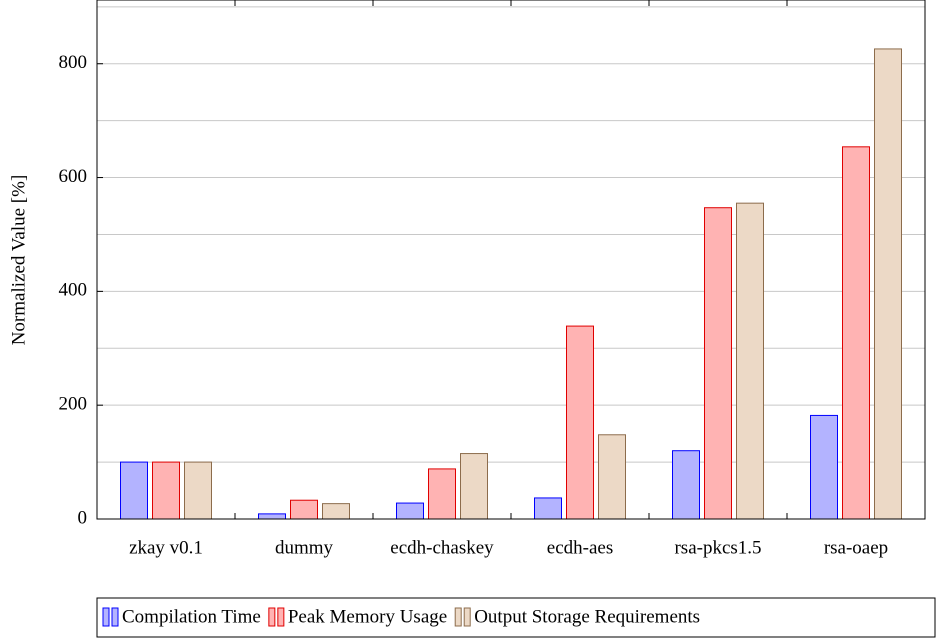 This screenshot has height=643, width=940. Describe the element at coordinates (73, 176) in the screenshot. I see `y-tick-label: 600` at that location.